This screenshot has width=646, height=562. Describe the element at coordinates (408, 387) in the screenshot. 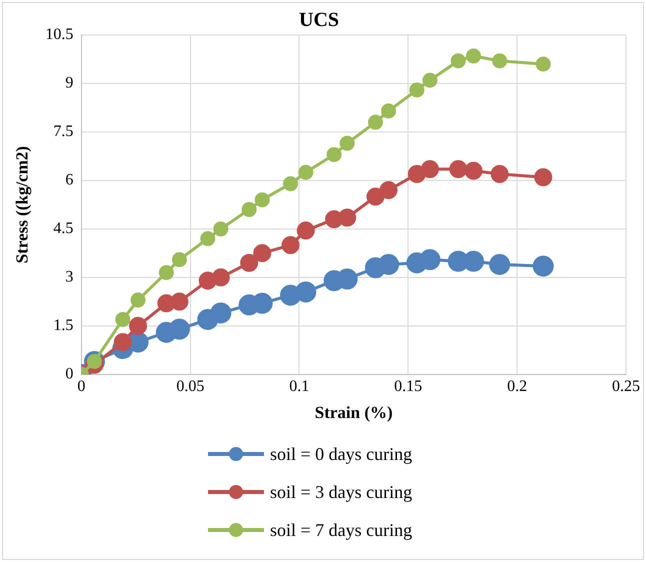

I see `x-tick-label: 0.15` at that location.